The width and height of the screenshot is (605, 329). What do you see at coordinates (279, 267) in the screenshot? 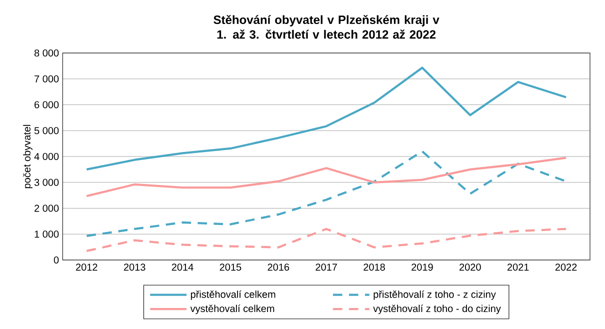
I see `x-tick-label: 2016` at bounding box center [279, 267].